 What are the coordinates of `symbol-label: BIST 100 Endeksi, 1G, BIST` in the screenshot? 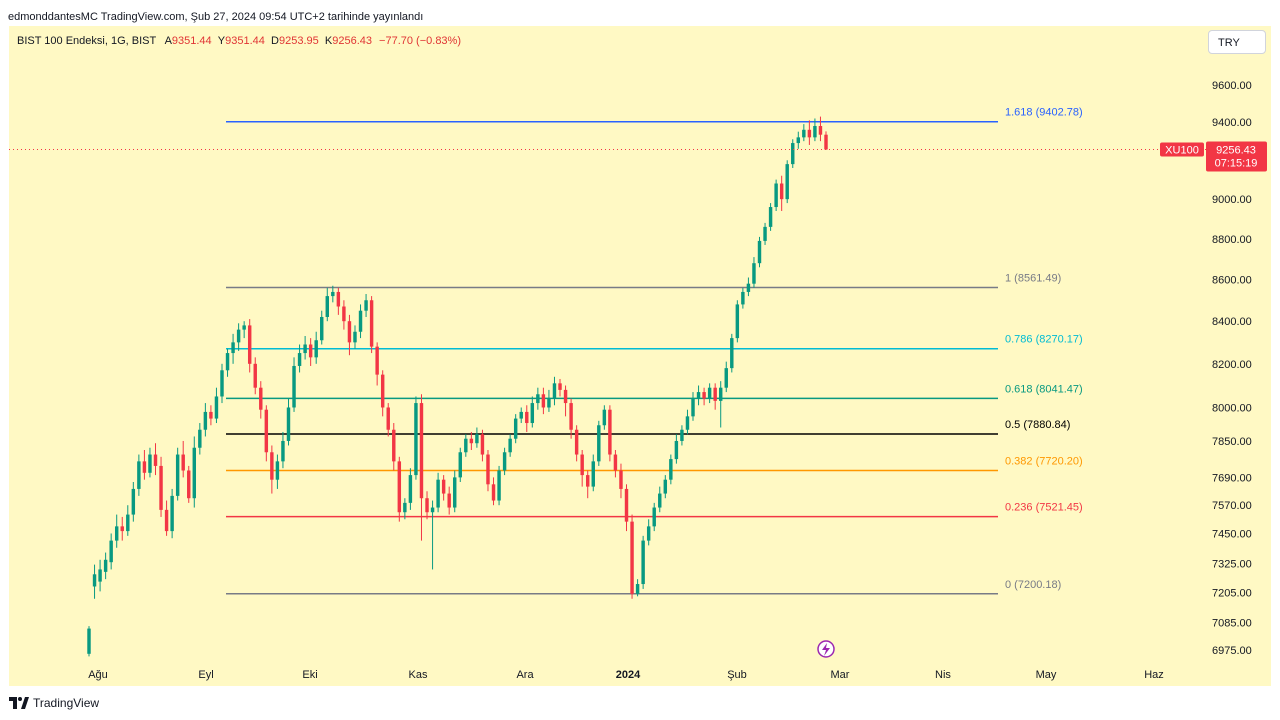 It's located at (86, 41).